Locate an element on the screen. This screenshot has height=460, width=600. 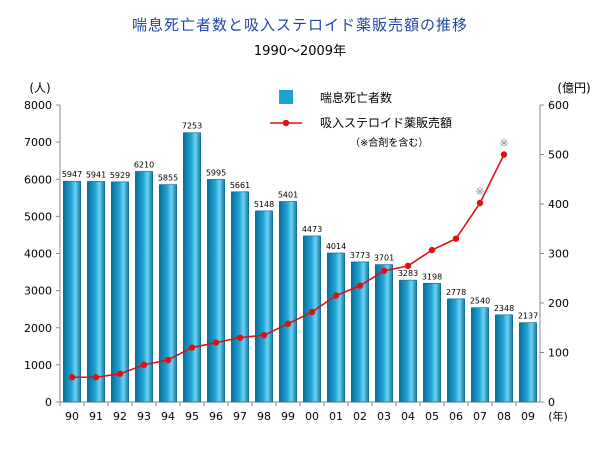
bar-value-label: 5661 is located at coordinates (240, 185).